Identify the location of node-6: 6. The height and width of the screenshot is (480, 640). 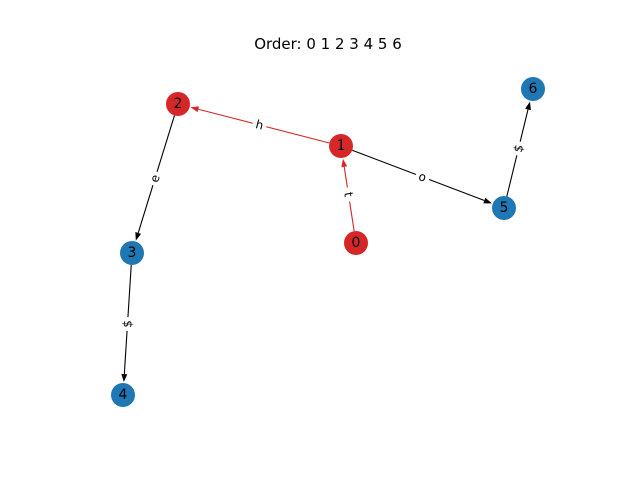
(533, 89).